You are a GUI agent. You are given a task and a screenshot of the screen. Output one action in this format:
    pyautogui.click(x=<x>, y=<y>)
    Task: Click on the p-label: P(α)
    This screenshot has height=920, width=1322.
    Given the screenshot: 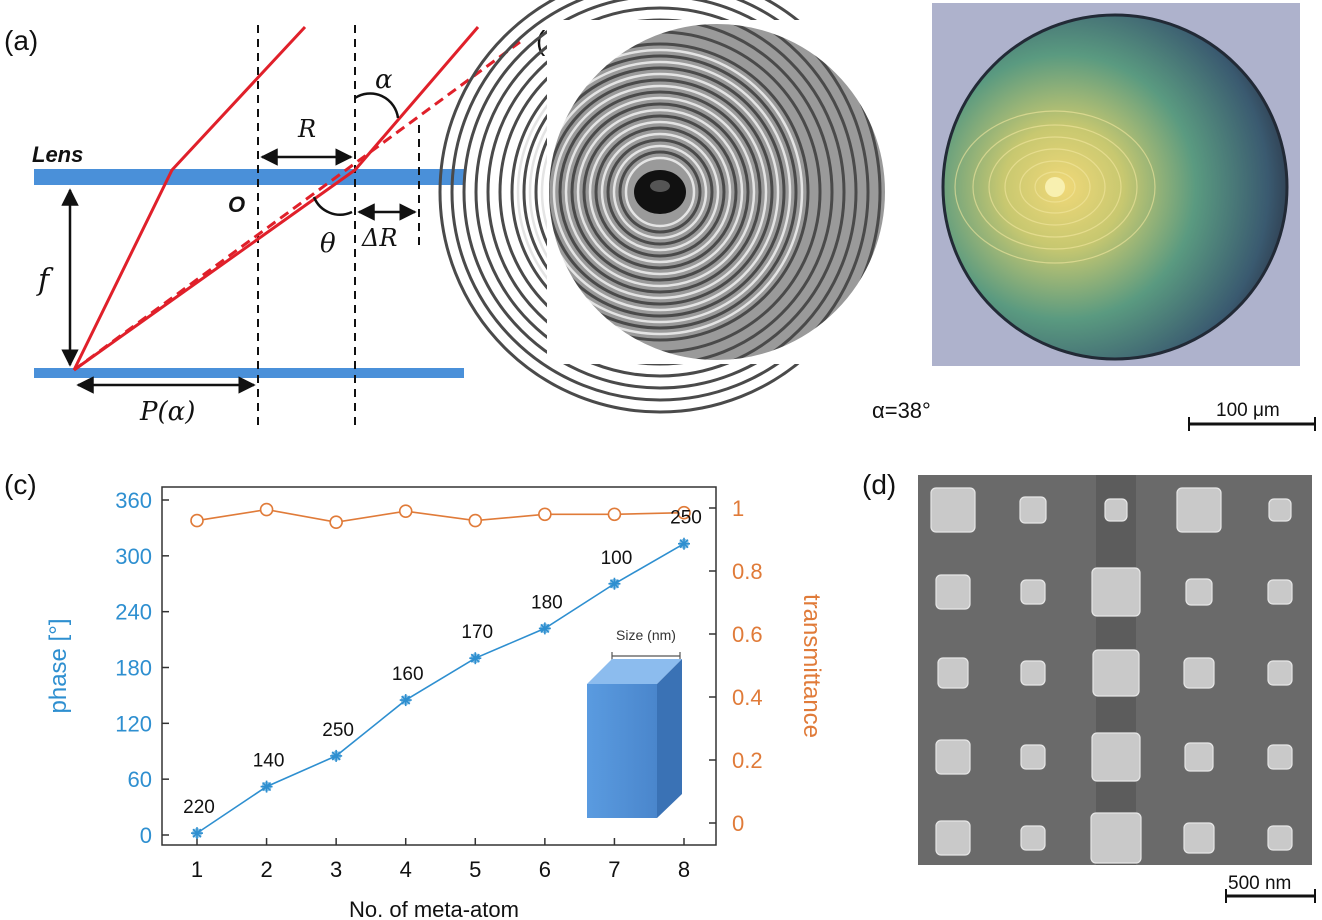 What is the action you would take?
    pyautogui.click(x=167, y=412)
    